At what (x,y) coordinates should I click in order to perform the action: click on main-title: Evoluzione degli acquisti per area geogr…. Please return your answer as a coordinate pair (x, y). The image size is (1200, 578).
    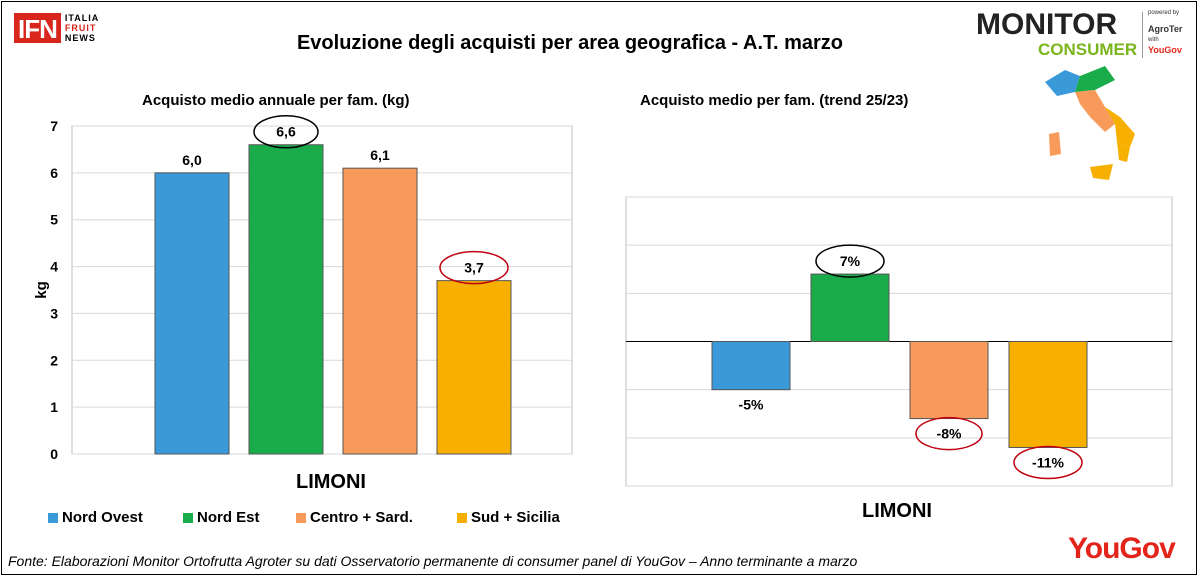
    Looking at the image, I should click on (570, 43).